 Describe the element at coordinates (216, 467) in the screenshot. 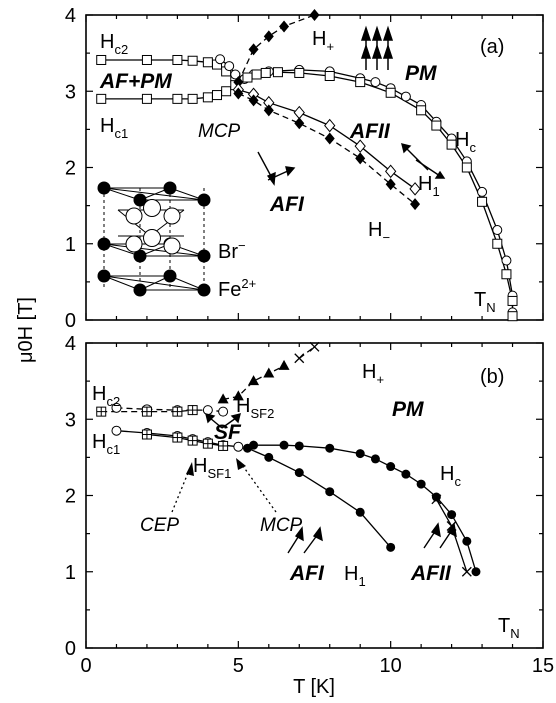

I see `dotted-pointer-heads-icon` at that location.